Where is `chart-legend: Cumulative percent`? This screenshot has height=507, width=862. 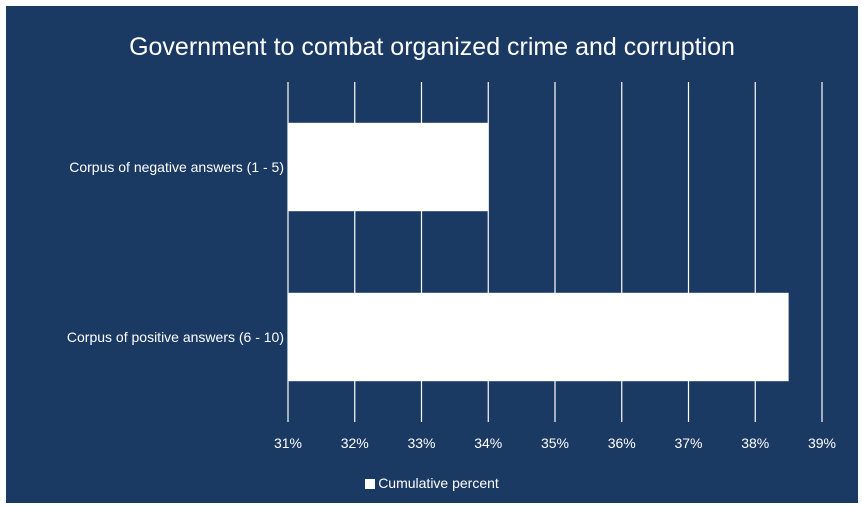
chart-legend: Cumulative percent is located at coordinates (432, 483).